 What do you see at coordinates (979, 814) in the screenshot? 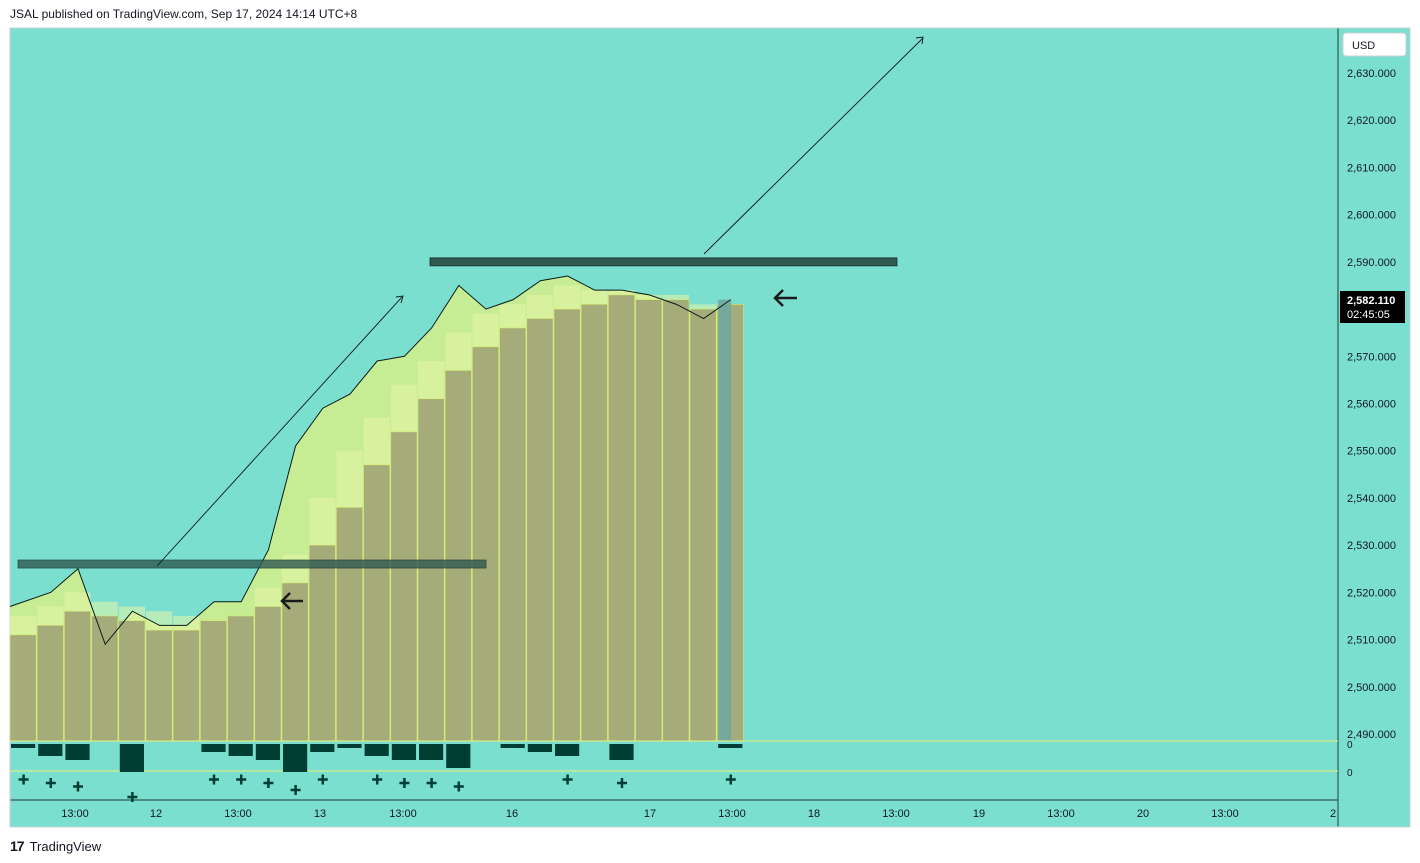
I see `time-tick-label: 19` at bounding box center [979, 814].